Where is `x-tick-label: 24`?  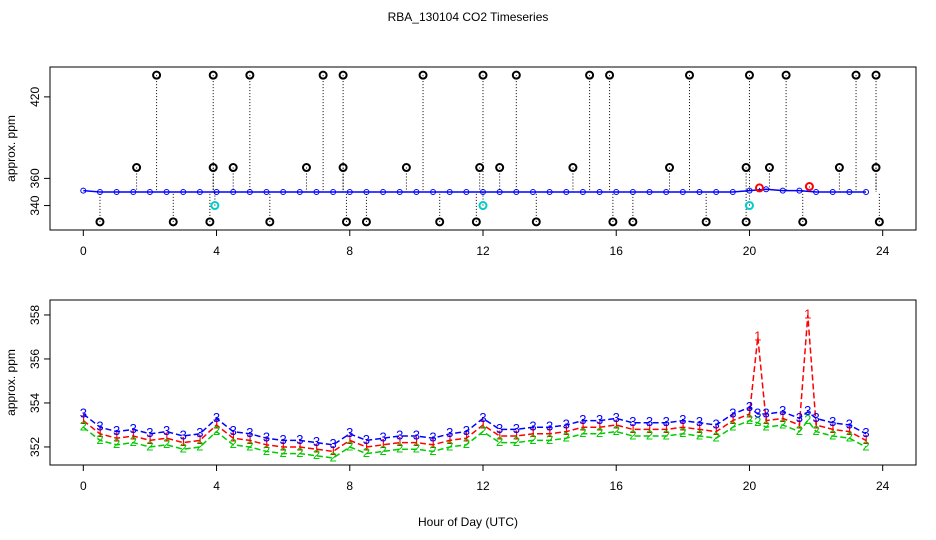
x-tick-label: 24 is located at coordinates (883, 251).